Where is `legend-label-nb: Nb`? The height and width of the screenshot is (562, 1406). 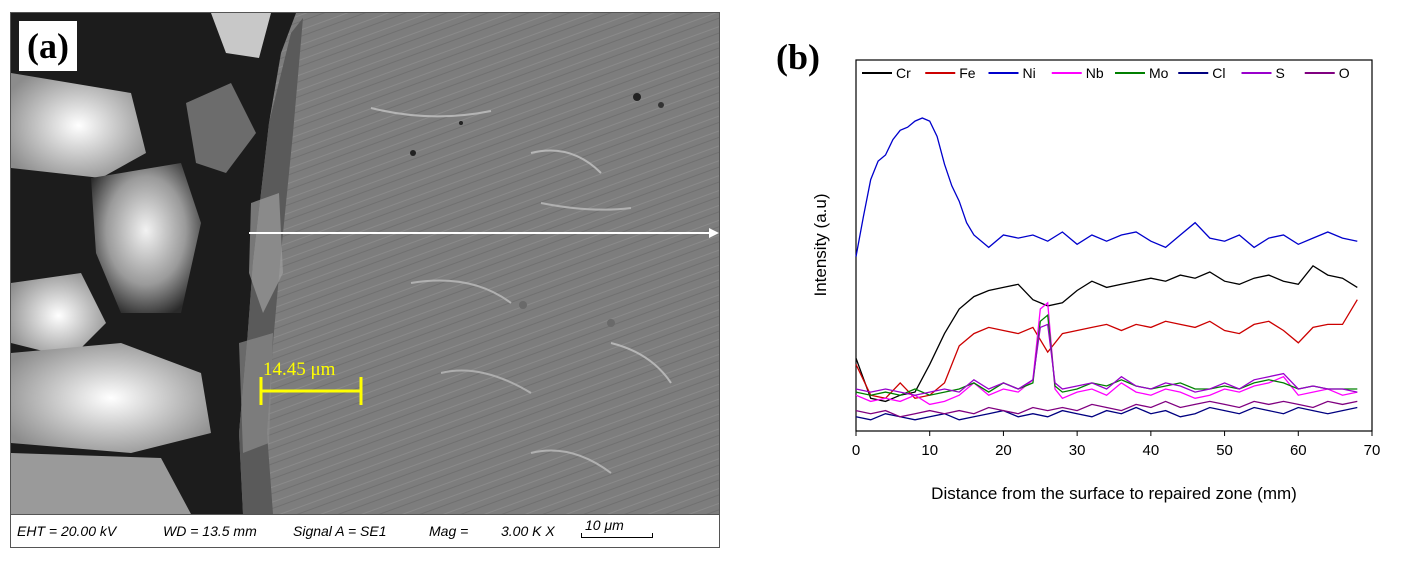 legend-label-nb: Nb is located at coordinates (1095, 73).